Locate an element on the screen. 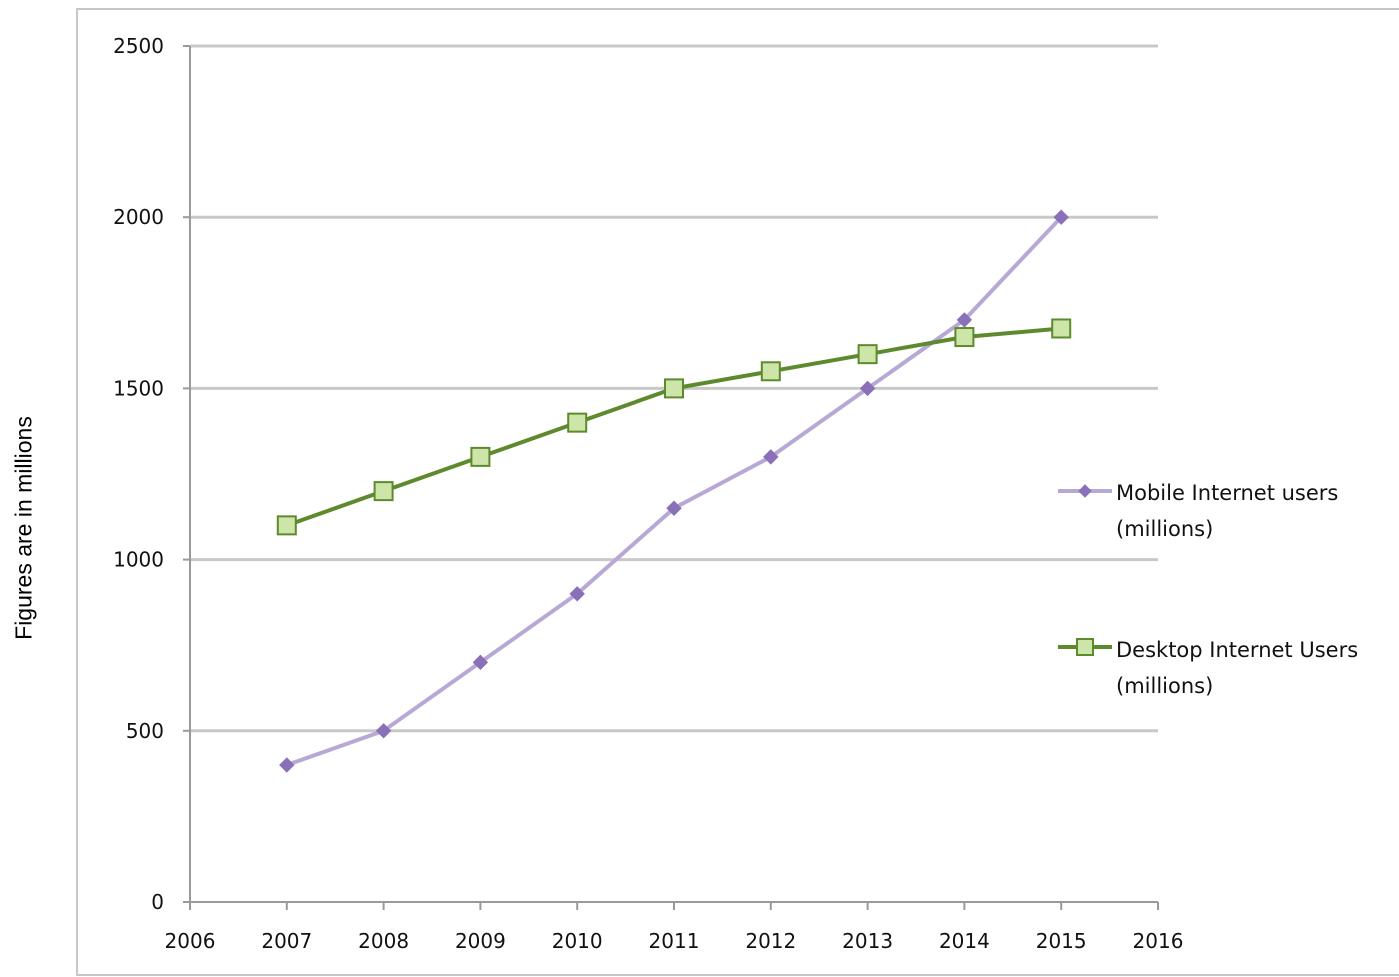 This screenshot has width=1399, height=977. x-tick-label-2015: 2015 is located at coordinates (1061, 941).